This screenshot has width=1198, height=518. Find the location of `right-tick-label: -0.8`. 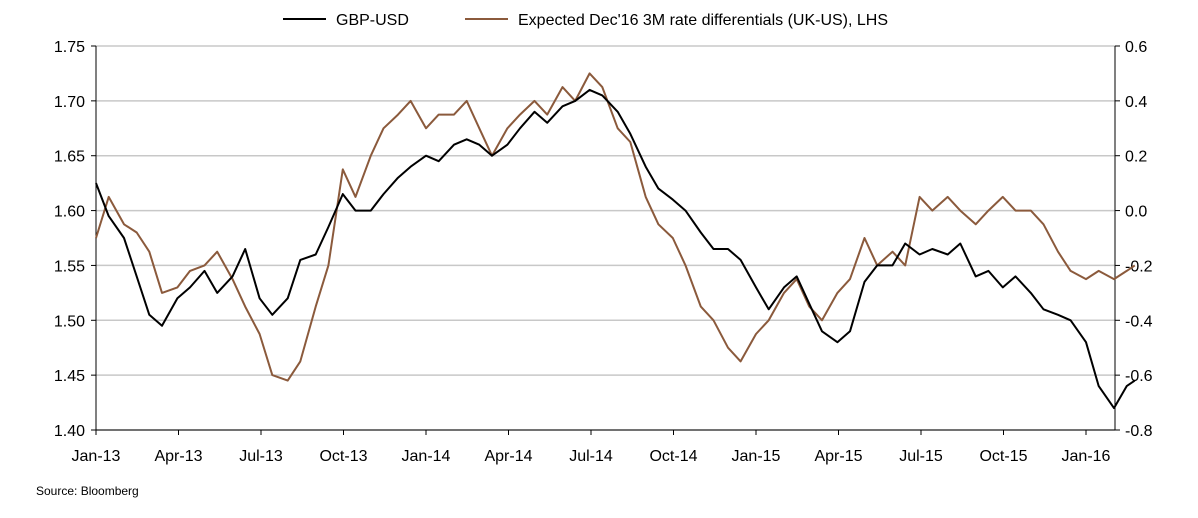

right-tick-label: -0.8 is located at coordinates (1139, 431).